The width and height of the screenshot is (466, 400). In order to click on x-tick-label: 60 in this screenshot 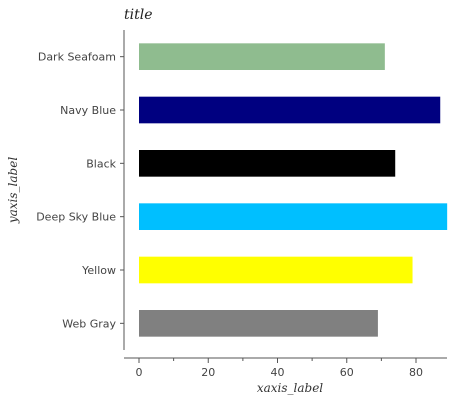, I will do `click(347, 372)`.